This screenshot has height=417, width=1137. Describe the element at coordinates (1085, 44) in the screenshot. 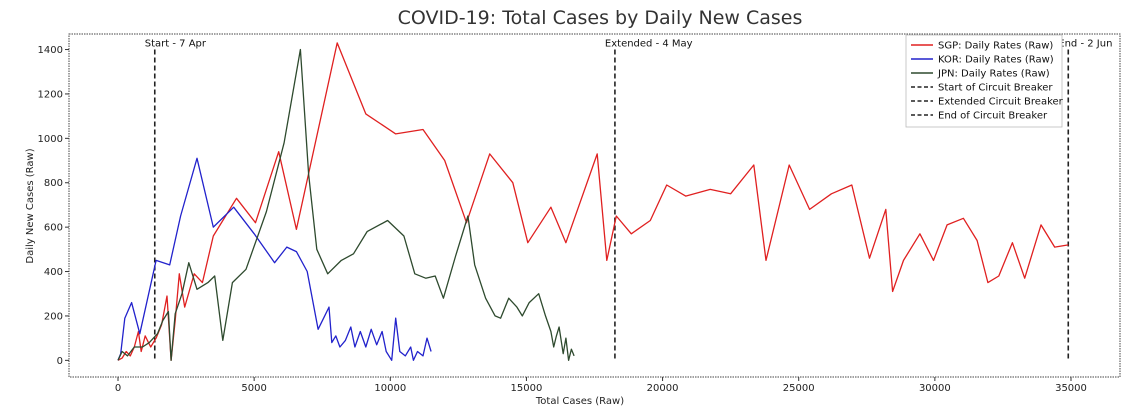

I see `vline-label: End - 2 Jun` at that location.